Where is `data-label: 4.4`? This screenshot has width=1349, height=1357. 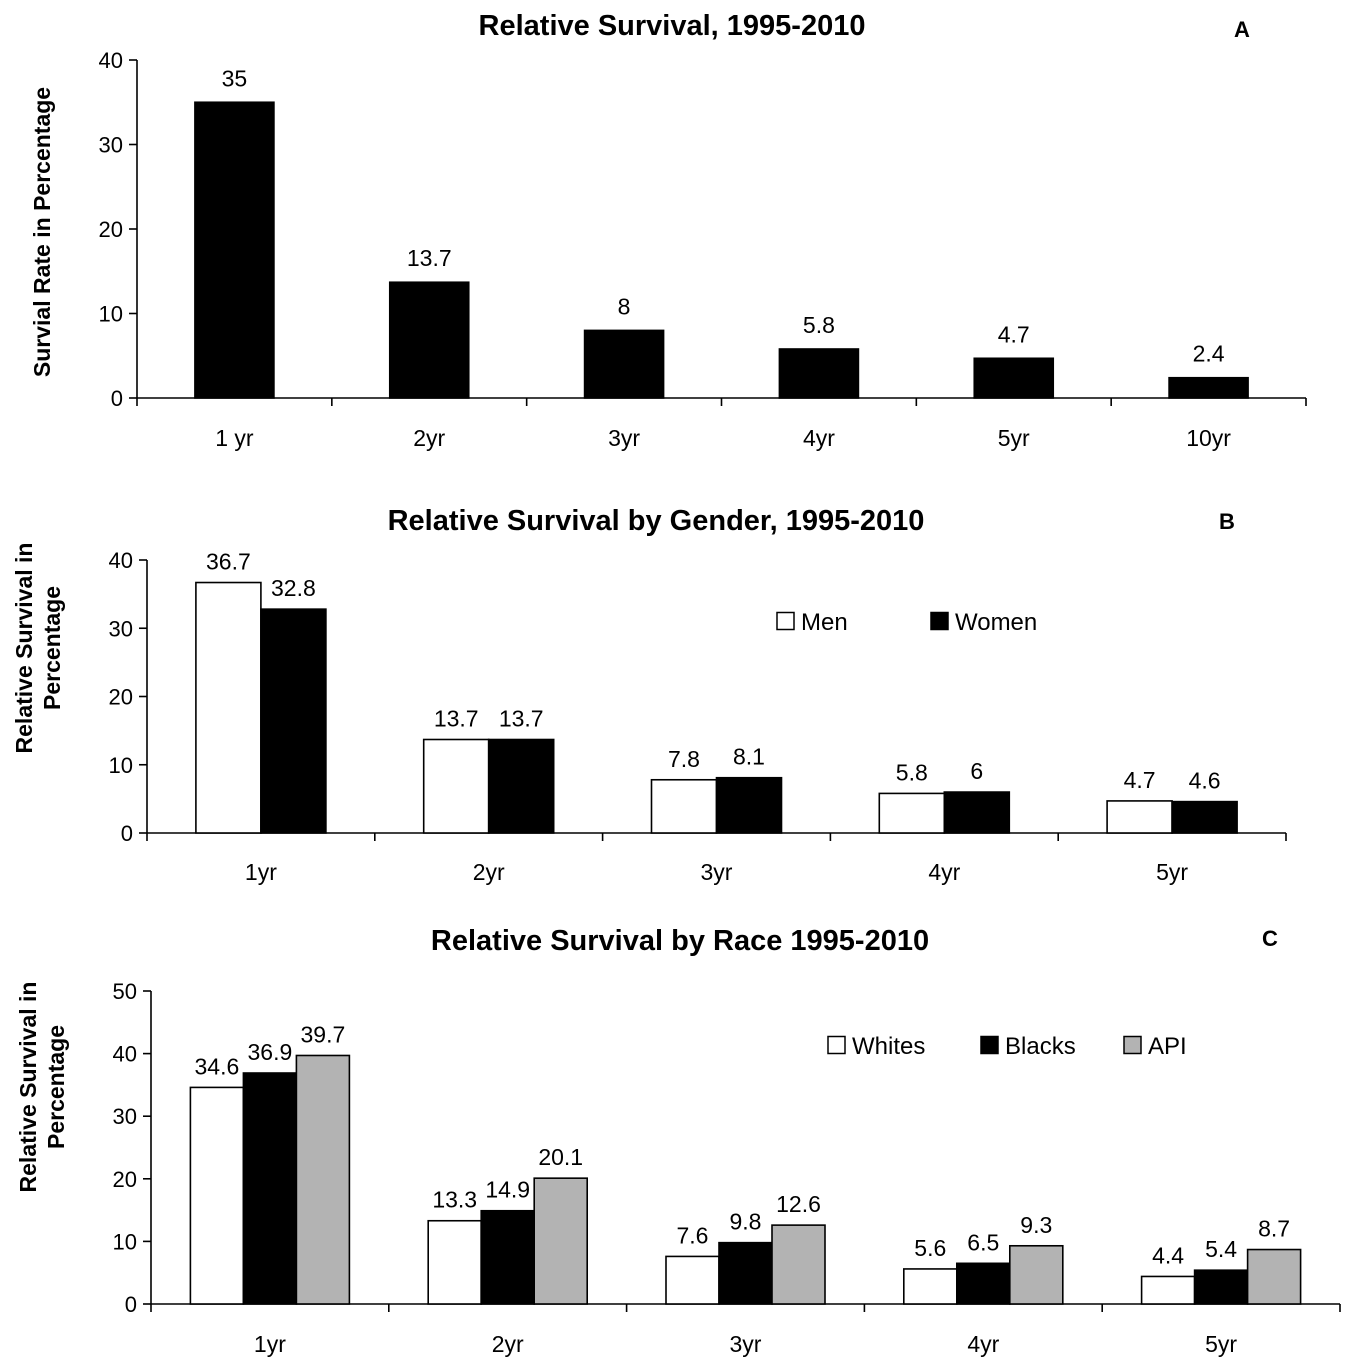
data-label: 4.4 is located at coordinates (1168, 1255).